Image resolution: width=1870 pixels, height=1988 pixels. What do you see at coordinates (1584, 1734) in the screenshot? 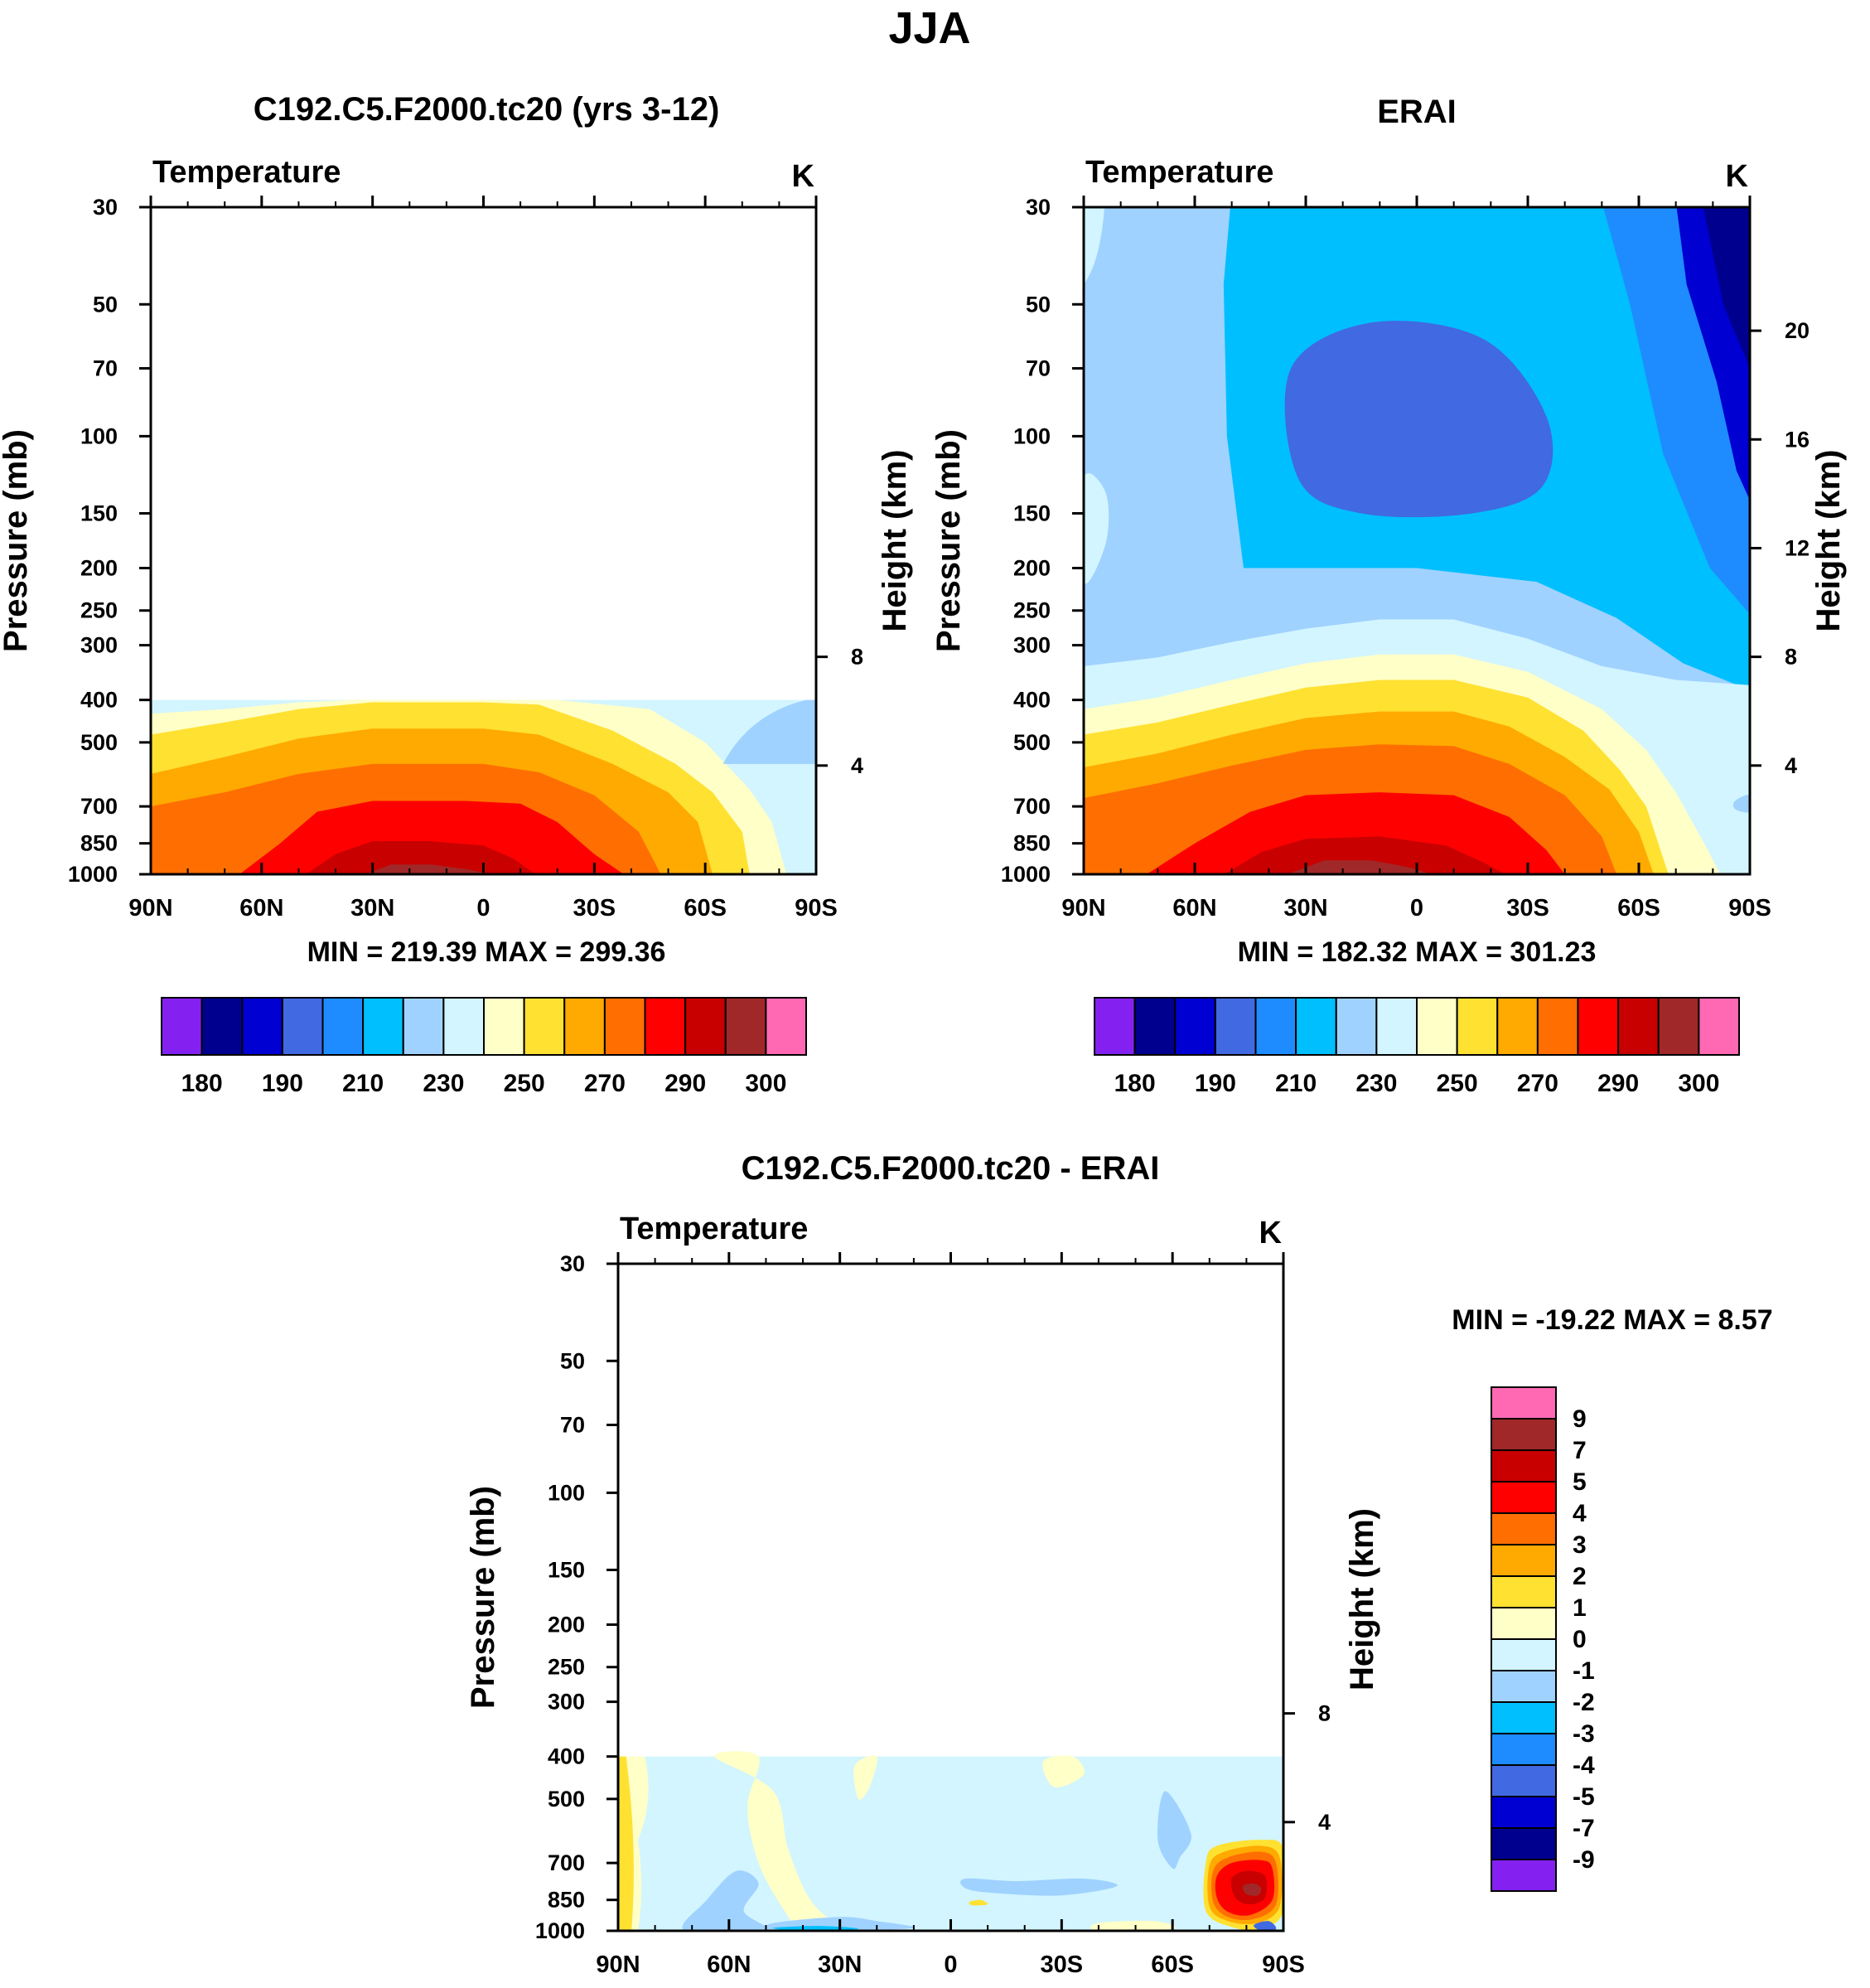
I see `colorbar-label: -3` at bounding box center [1584, 1734].